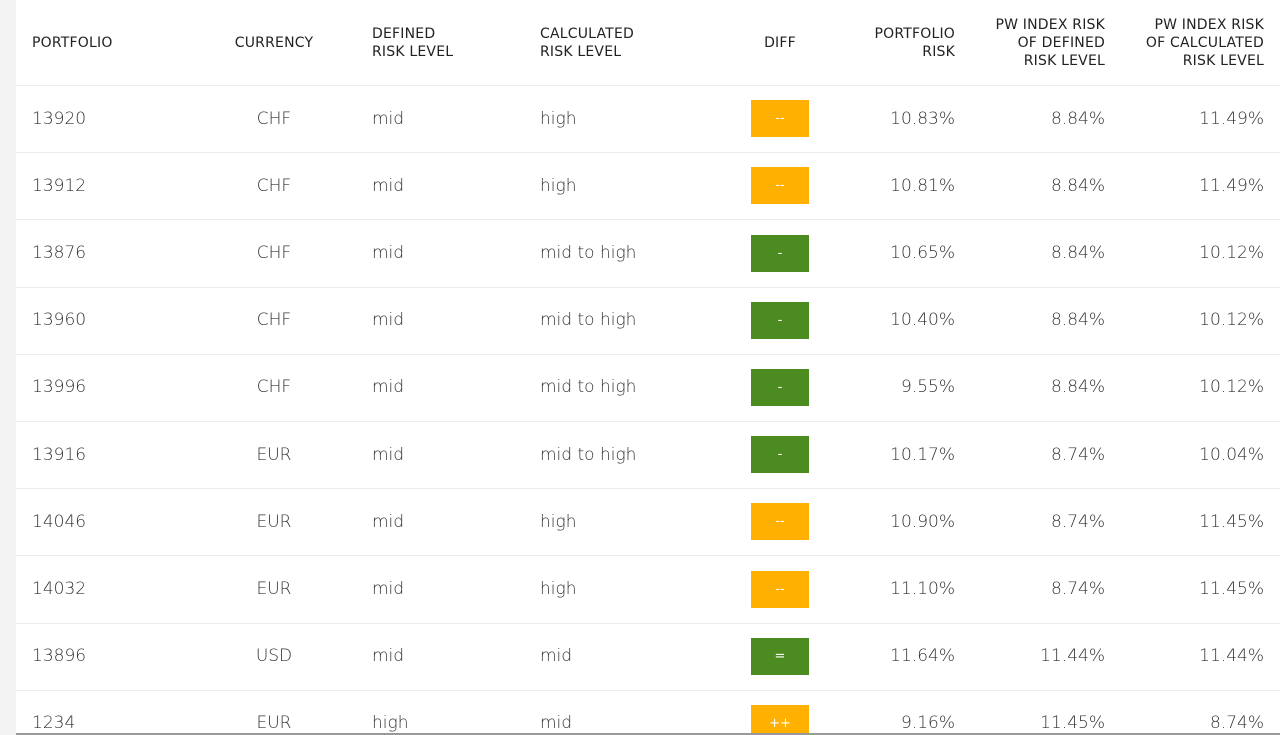 The width and height of the screenshot is (1280, 735). I want to click on table-cell: 13920, so click(59, 118).